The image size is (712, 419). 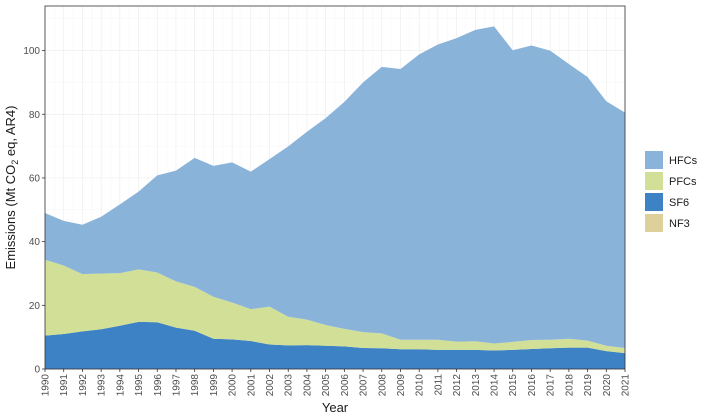 What do you see at coordinates (251, 385) in the screenshot?
I see `x-tick-label: 2001` at bounding box center [251, 385].